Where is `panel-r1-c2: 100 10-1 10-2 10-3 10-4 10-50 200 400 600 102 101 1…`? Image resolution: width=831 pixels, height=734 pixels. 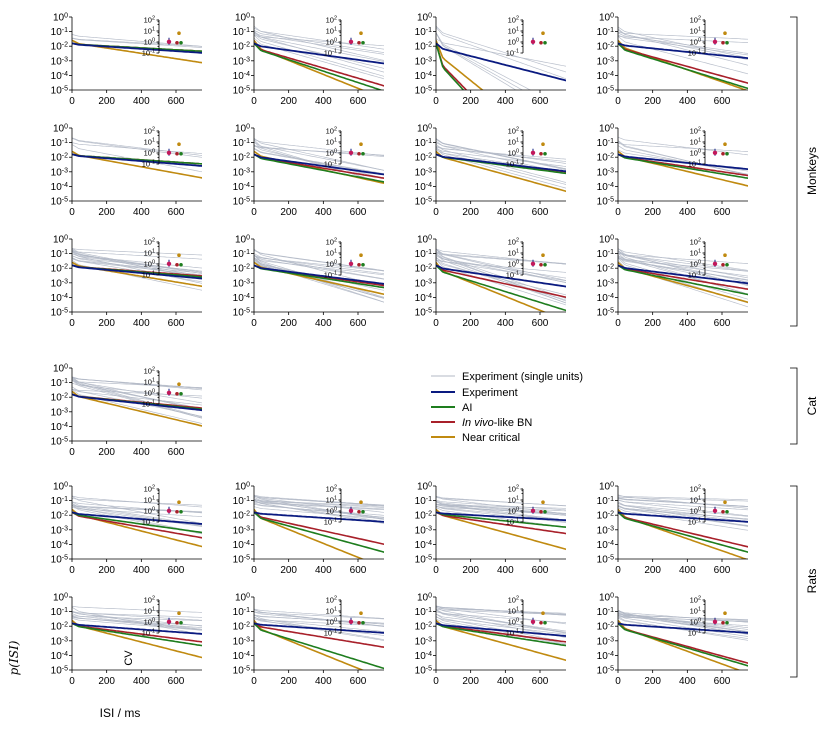 panel-r1-c2: 100 10-1 10-2 10-3 10-4 10-50 200 400 600 102 101 1… is located at coordinates (490, 170).